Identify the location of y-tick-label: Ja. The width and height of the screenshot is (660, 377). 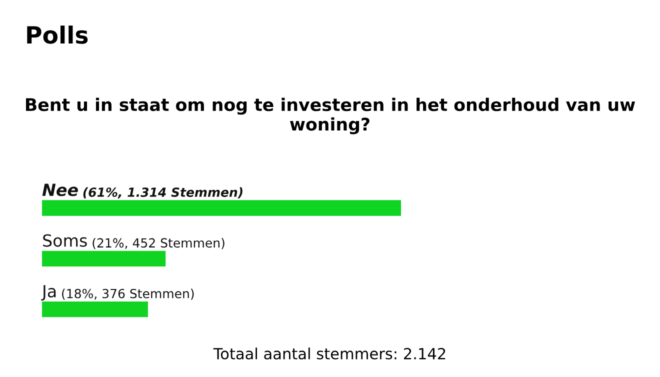
(48, 293).